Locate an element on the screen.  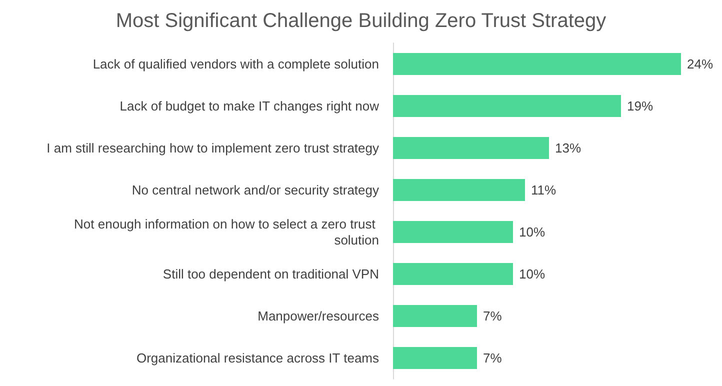
data-label: 13% is located at coordinates (568, 148).